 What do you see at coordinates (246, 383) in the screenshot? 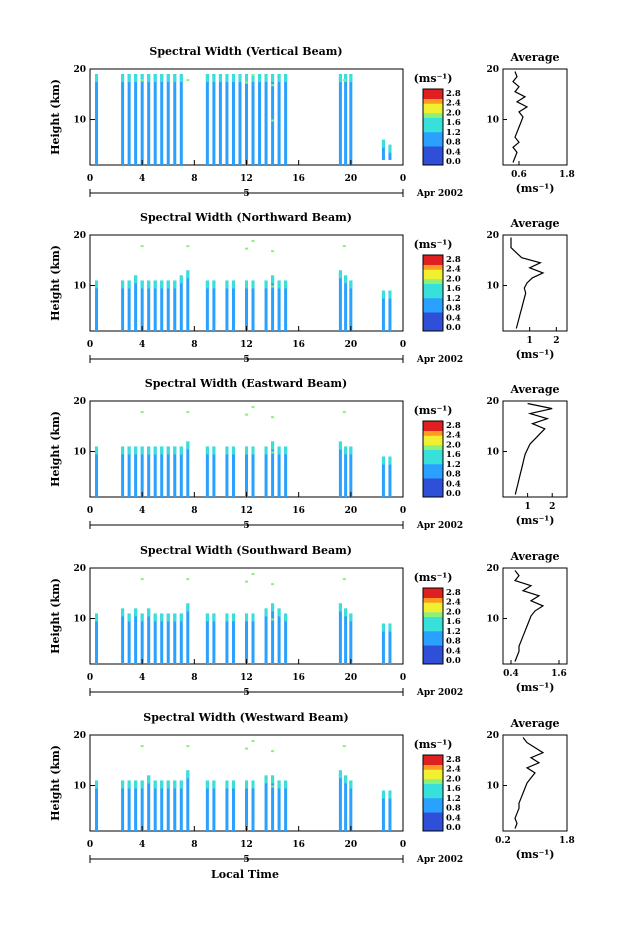
I see `panel-title: Spectral Width (Eastward Beam)` at bounding box center [246, 383].